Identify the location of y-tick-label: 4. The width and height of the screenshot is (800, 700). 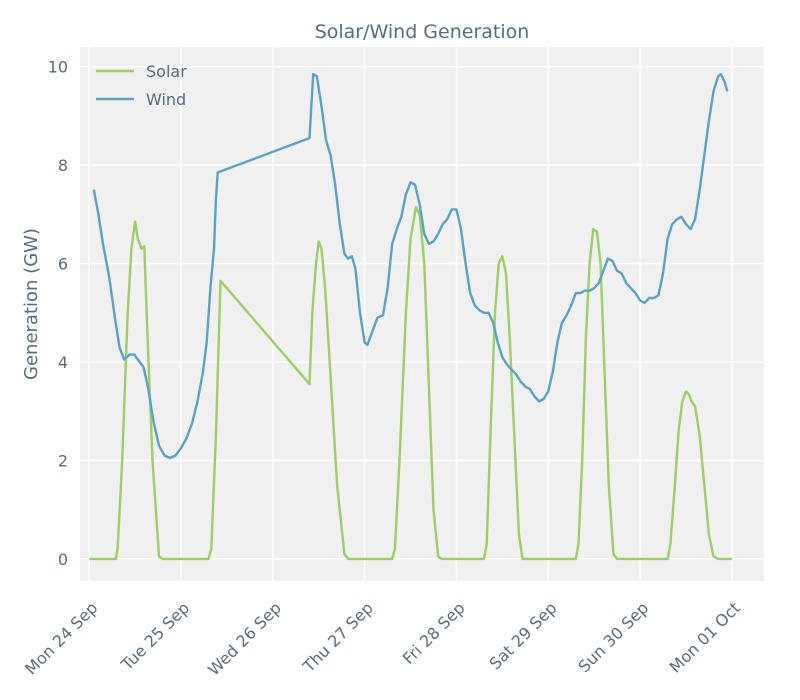
(63, 362).